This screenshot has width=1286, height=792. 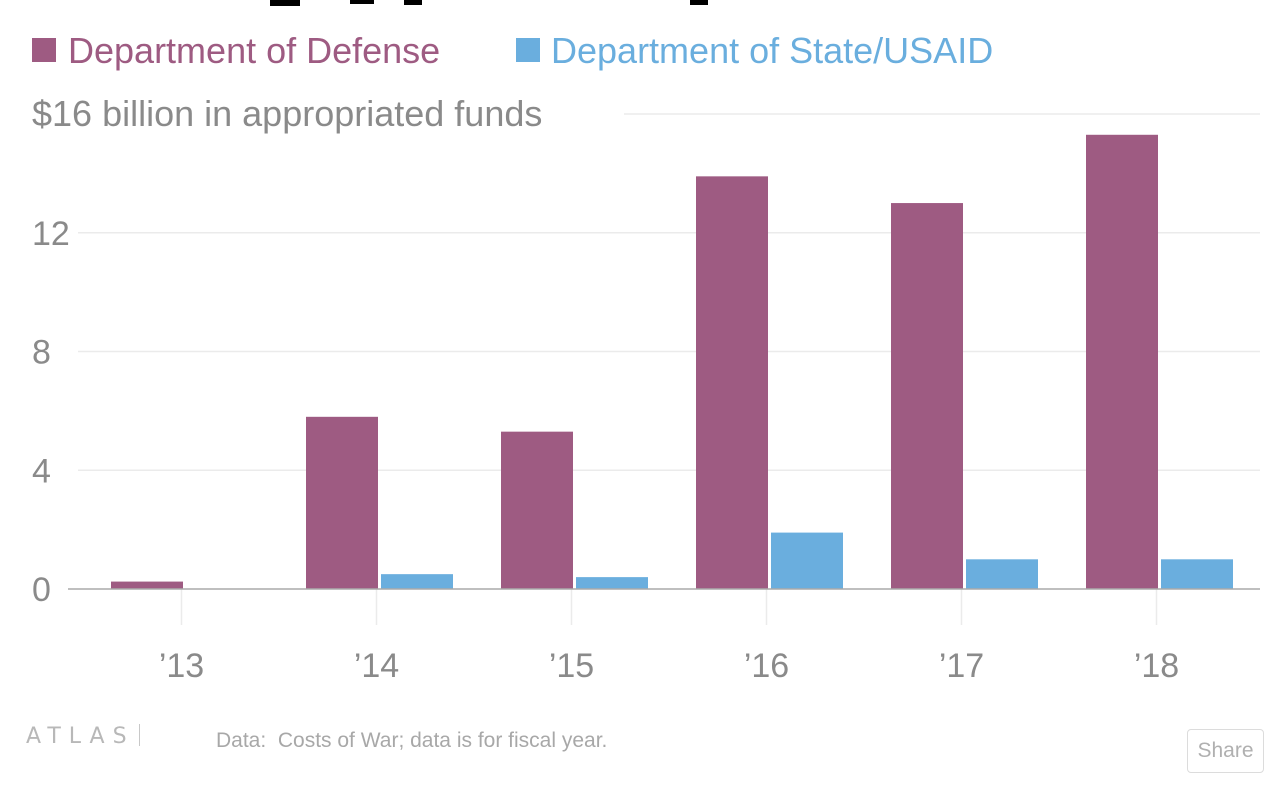 I want to click on legend-label-state: Department of State/USAID, so click(x=772, y=50).